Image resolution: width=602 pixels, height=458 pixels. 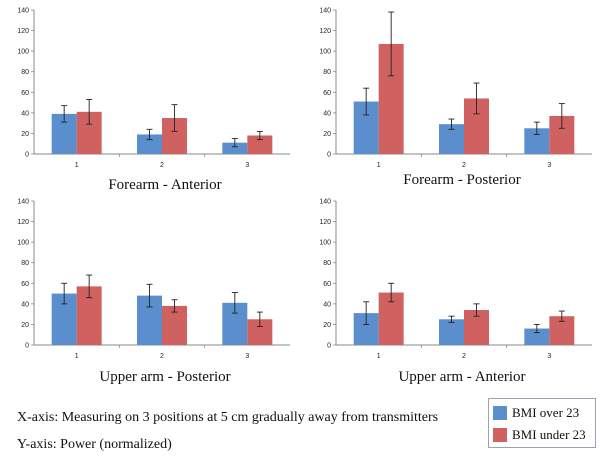 I want to click on chart-title: Upper arm - Anterior, so click(x=461, y=377).